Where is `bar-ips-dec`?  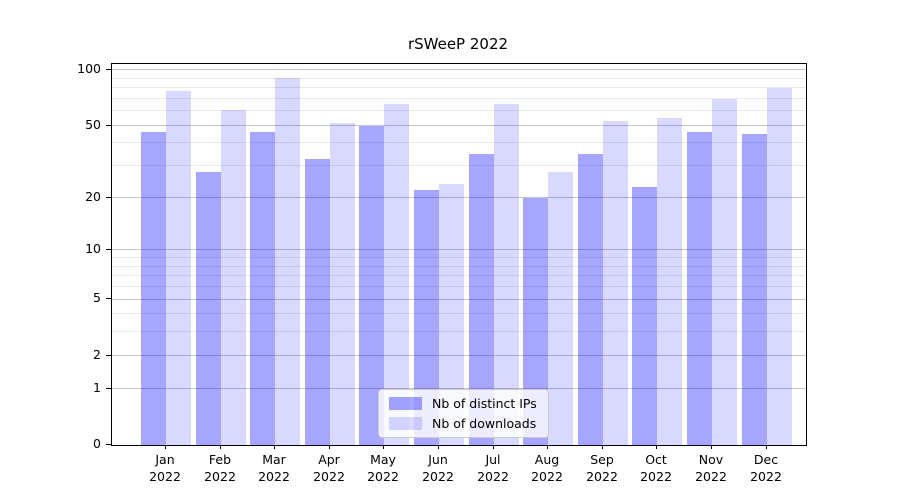 bar-ips-dec is located at coordinates (754, 289).